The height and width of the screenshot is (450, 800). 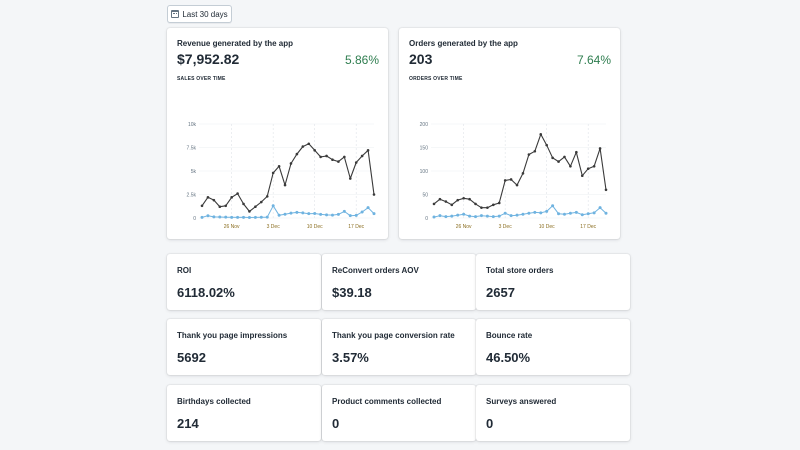 What do you see at coordinates (288, 211) in the screenshot?
I see `reconvert-series-line` at bounding box center [288, 211].